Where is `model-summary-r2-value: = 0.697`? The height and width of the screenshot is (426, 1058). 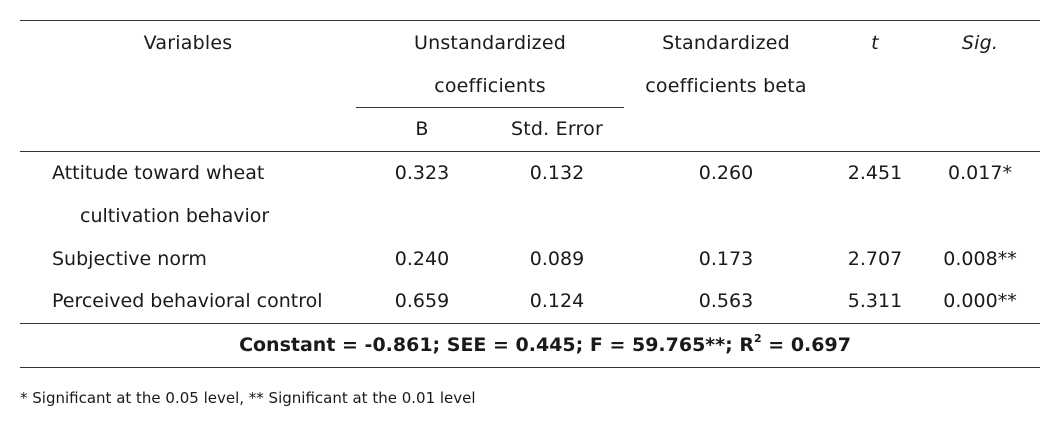
model-summary-r2-value: = 0.697 is located at coordinates (806, 345).